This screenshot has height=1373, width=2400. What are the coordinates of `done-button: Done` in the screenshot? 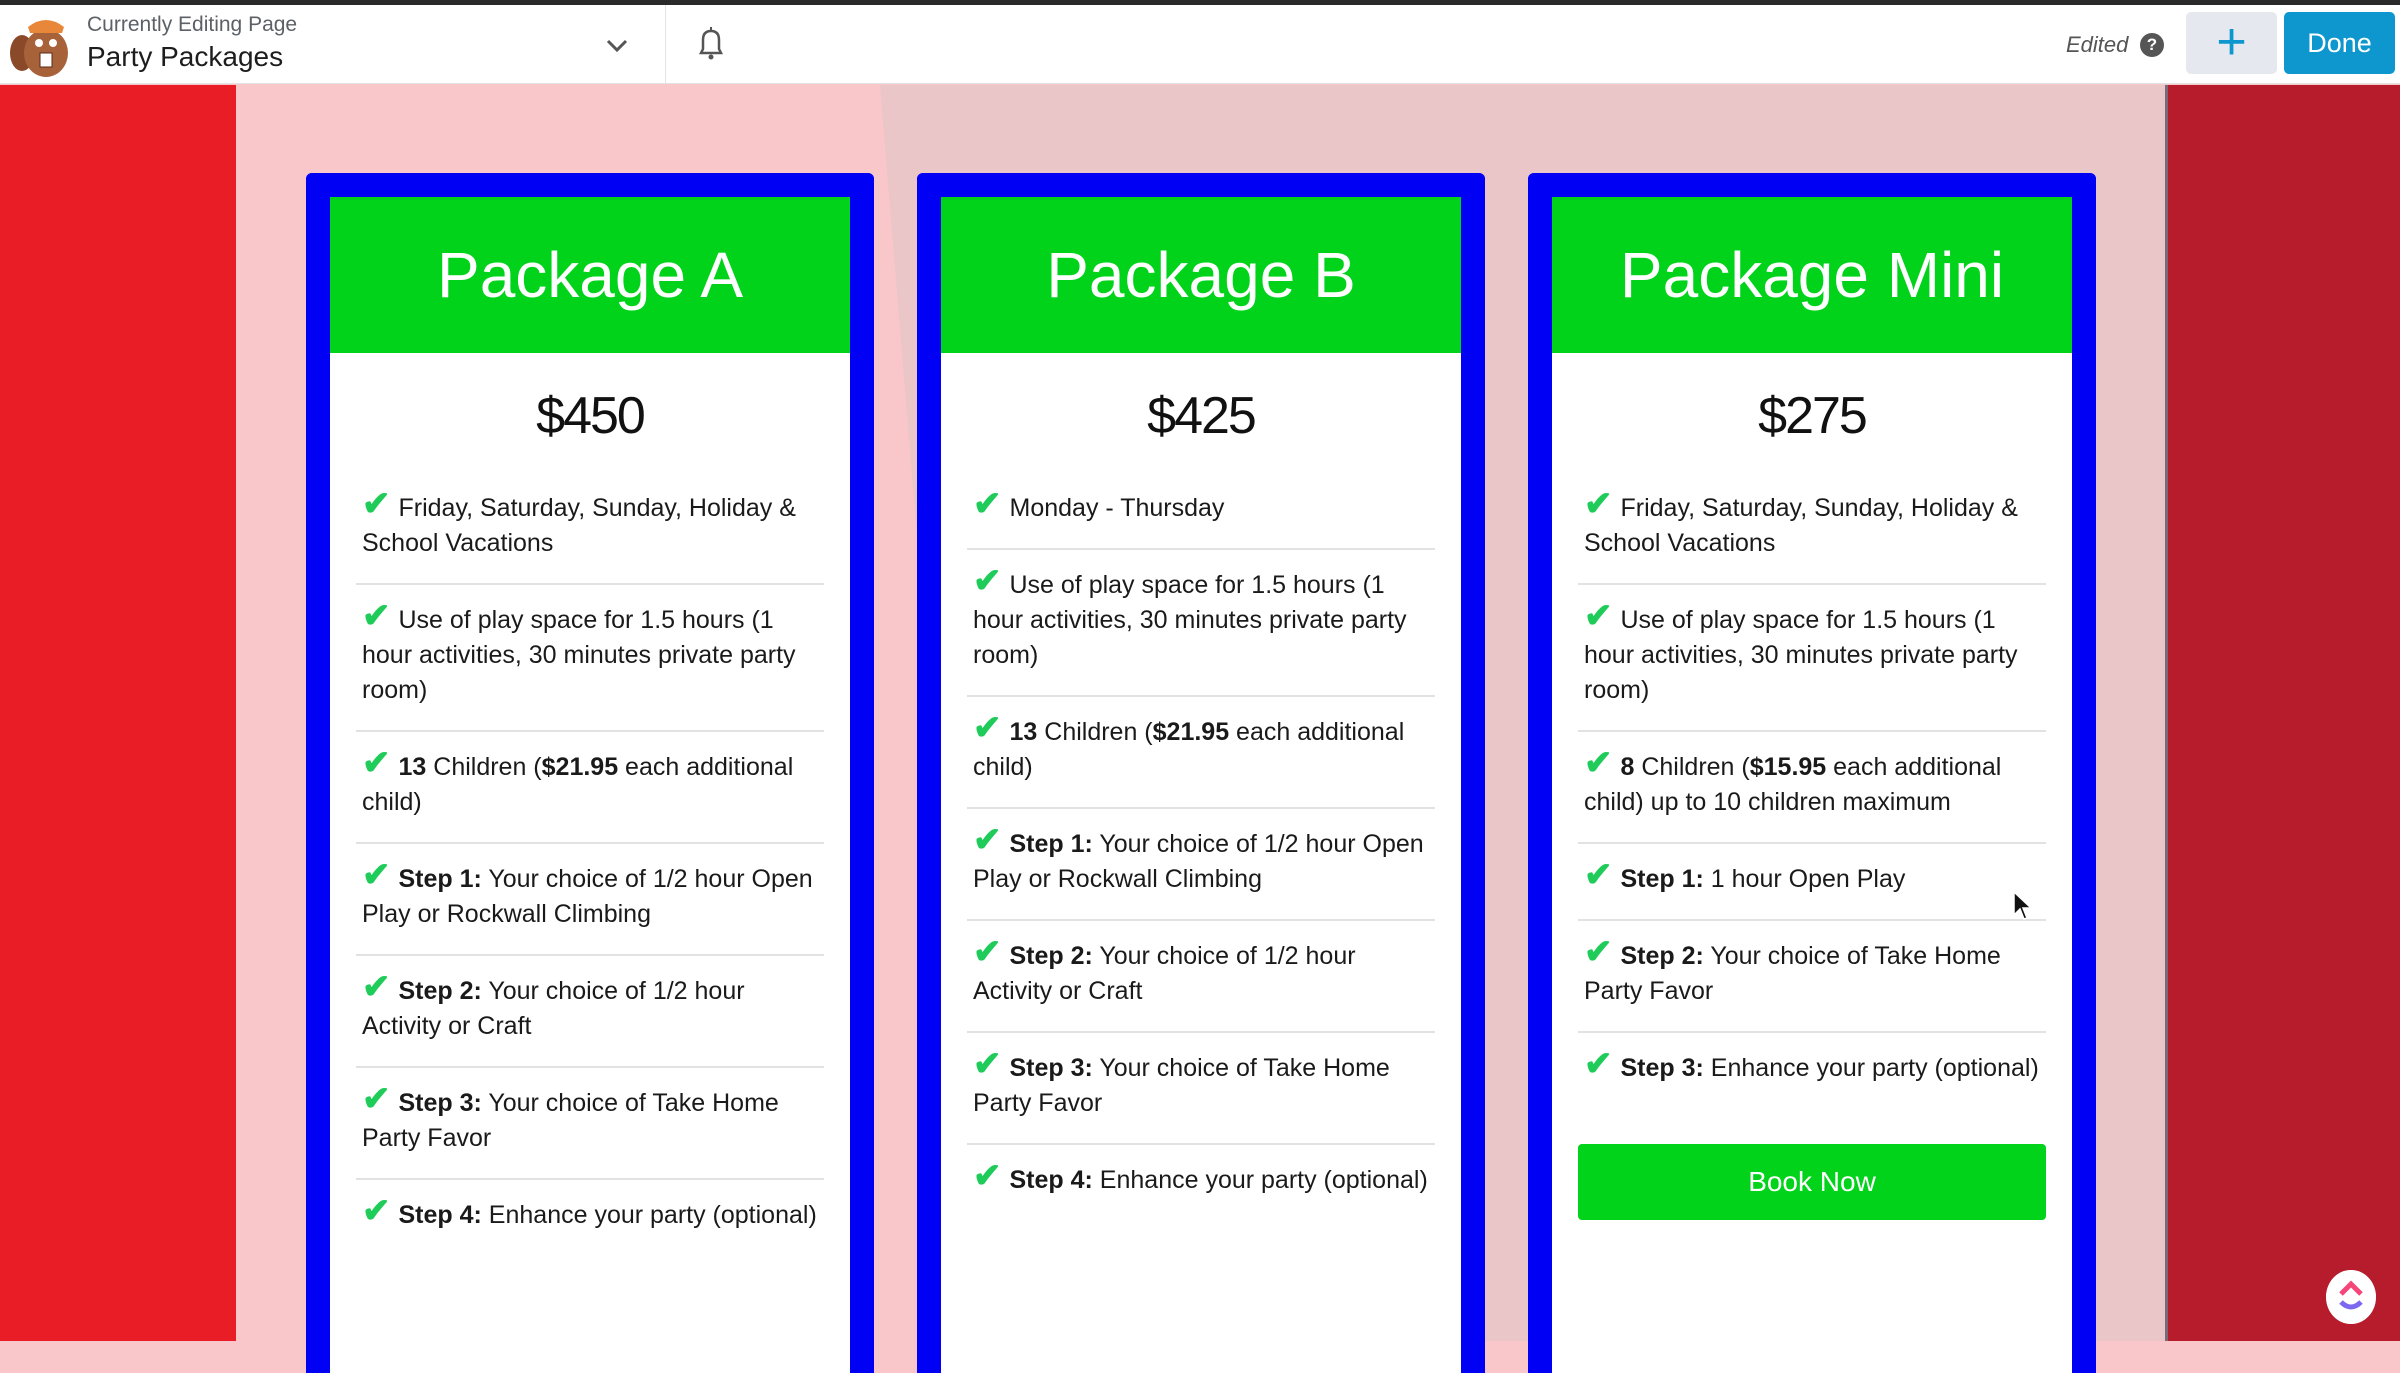 It's located at (2339, 43).